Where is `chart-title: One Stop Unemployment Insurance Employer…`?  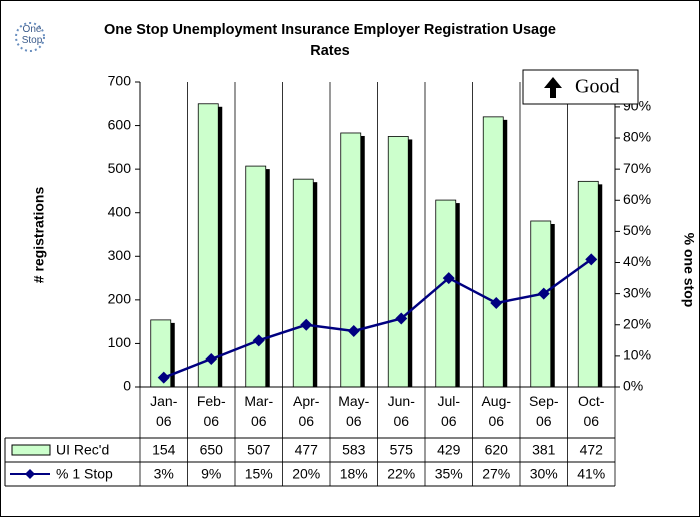
chart-title: One Stop Unemployment Insurance Employer… is located at coordinates (329, 40).